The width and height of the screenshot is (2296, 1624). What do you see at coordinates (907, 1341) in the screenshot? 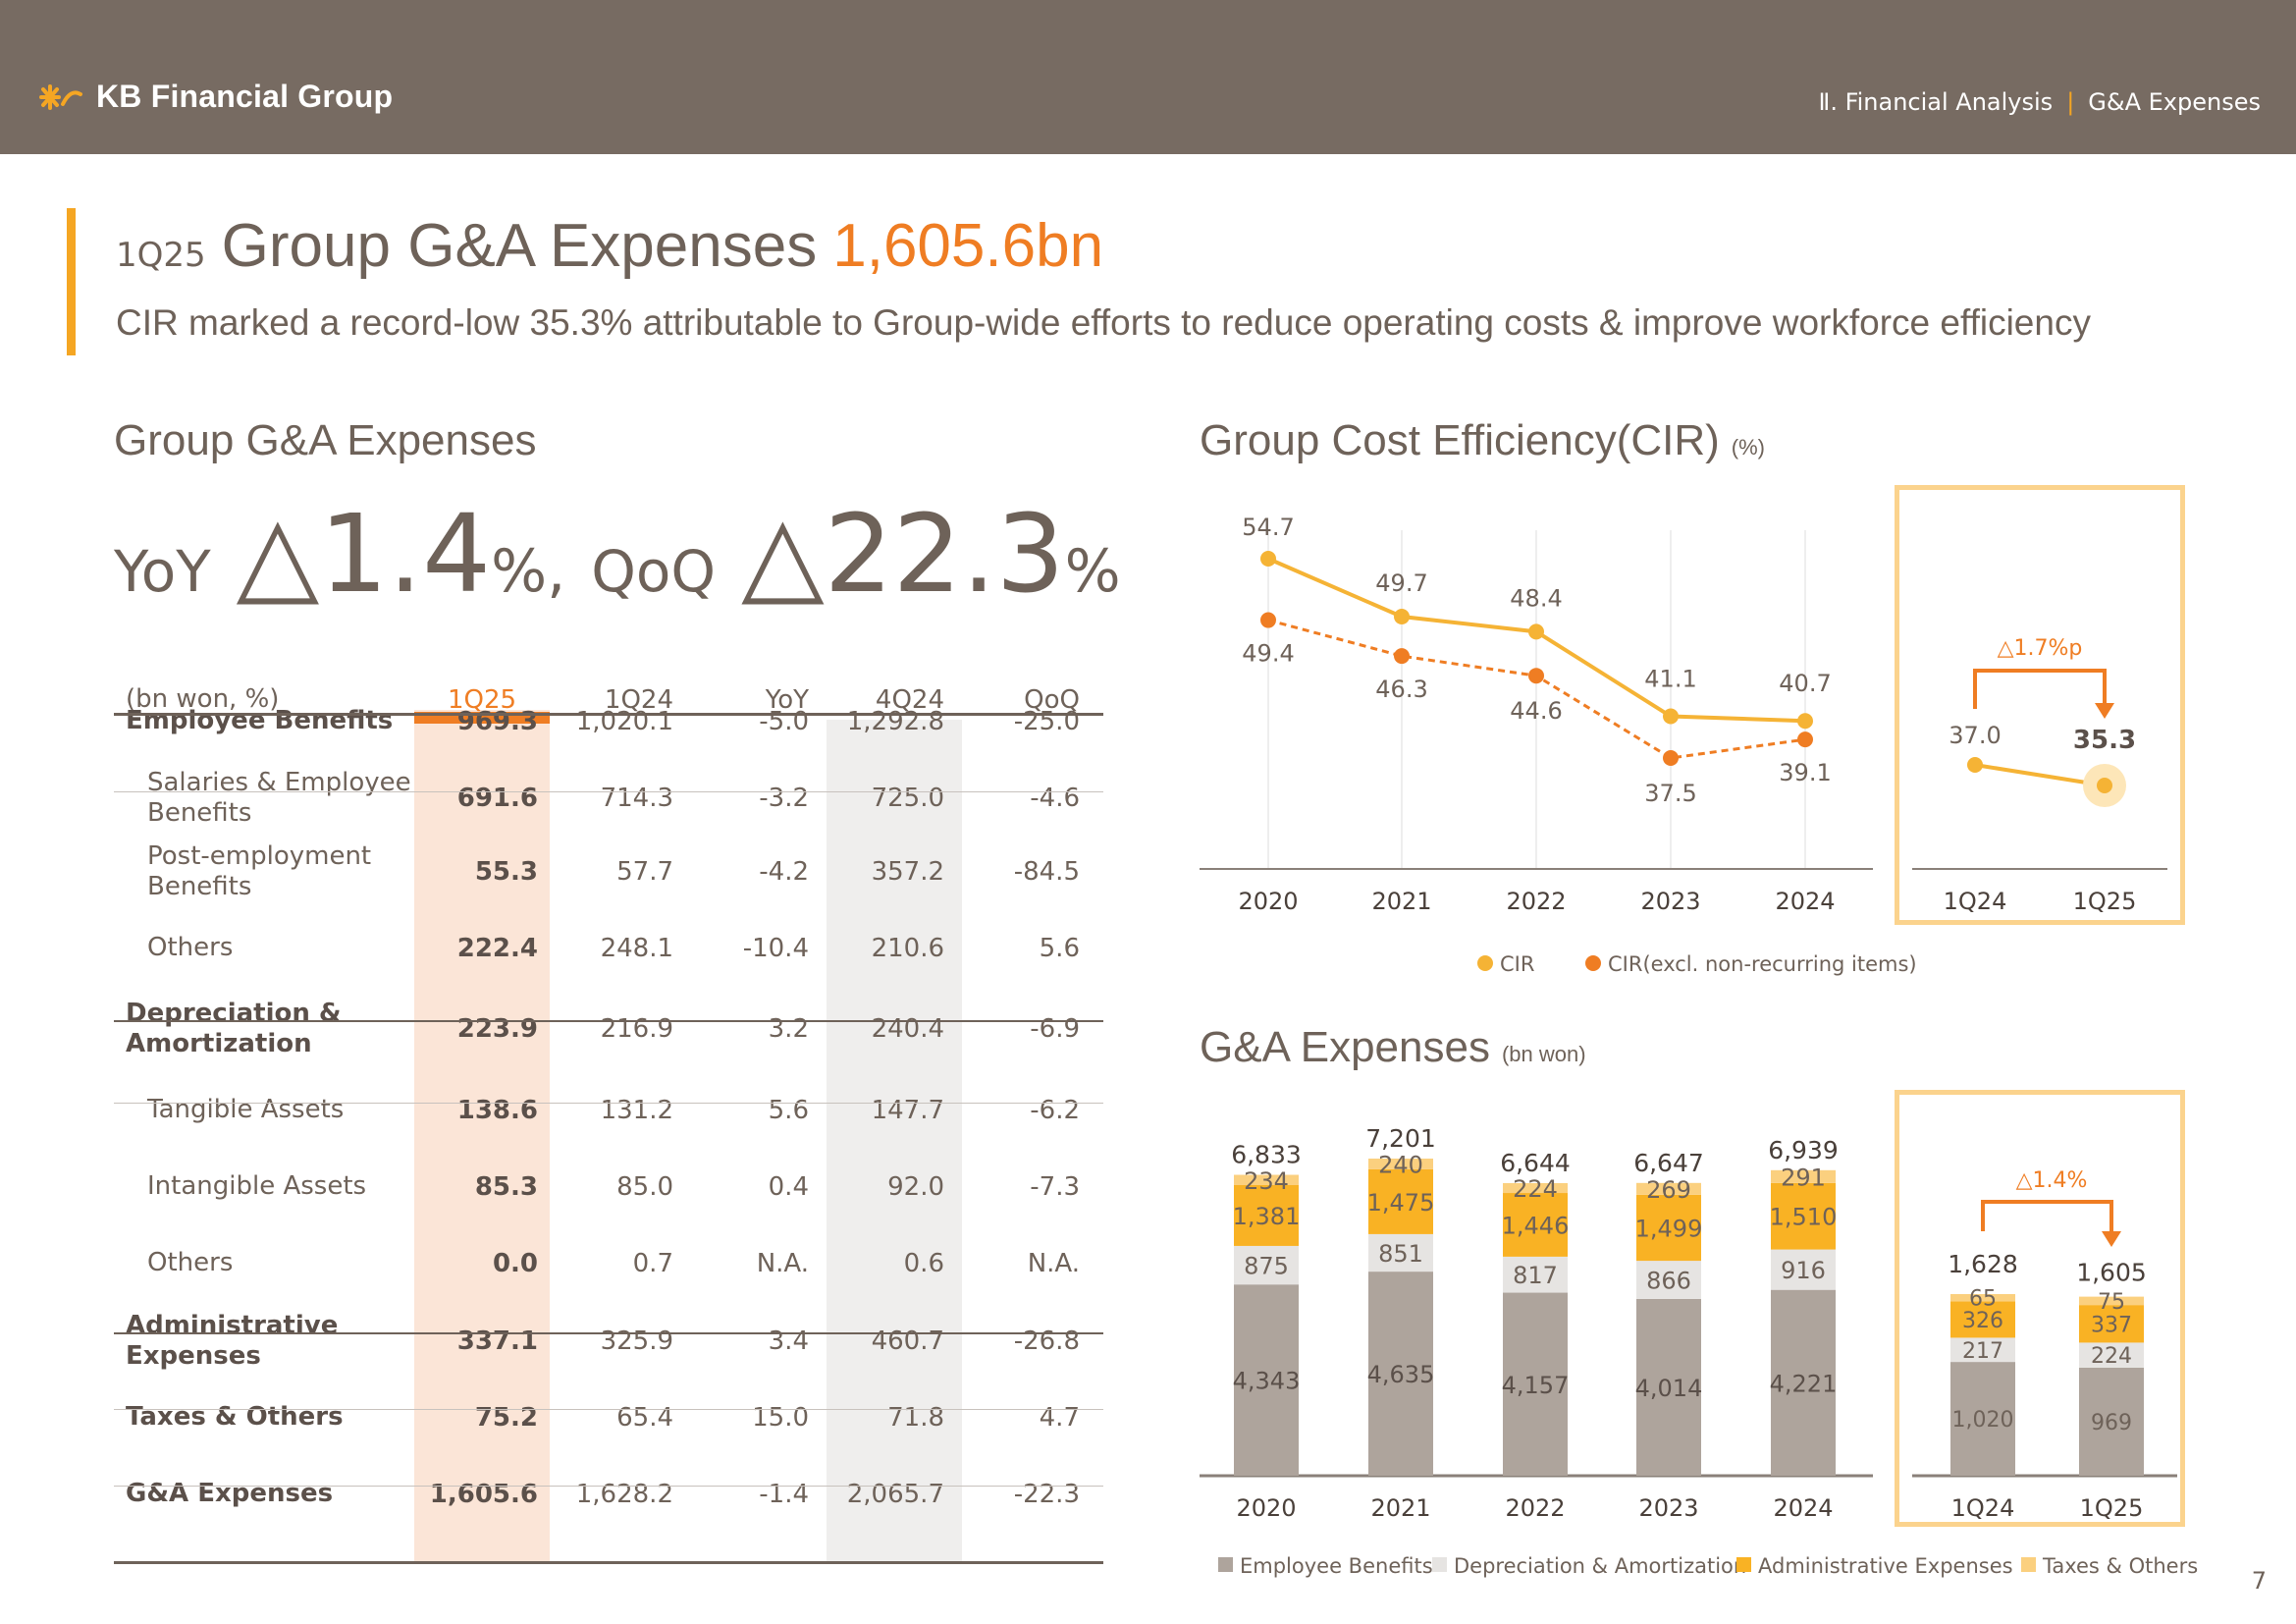
I see `row-cell: 460.7` at bounding box center [907, 1341].